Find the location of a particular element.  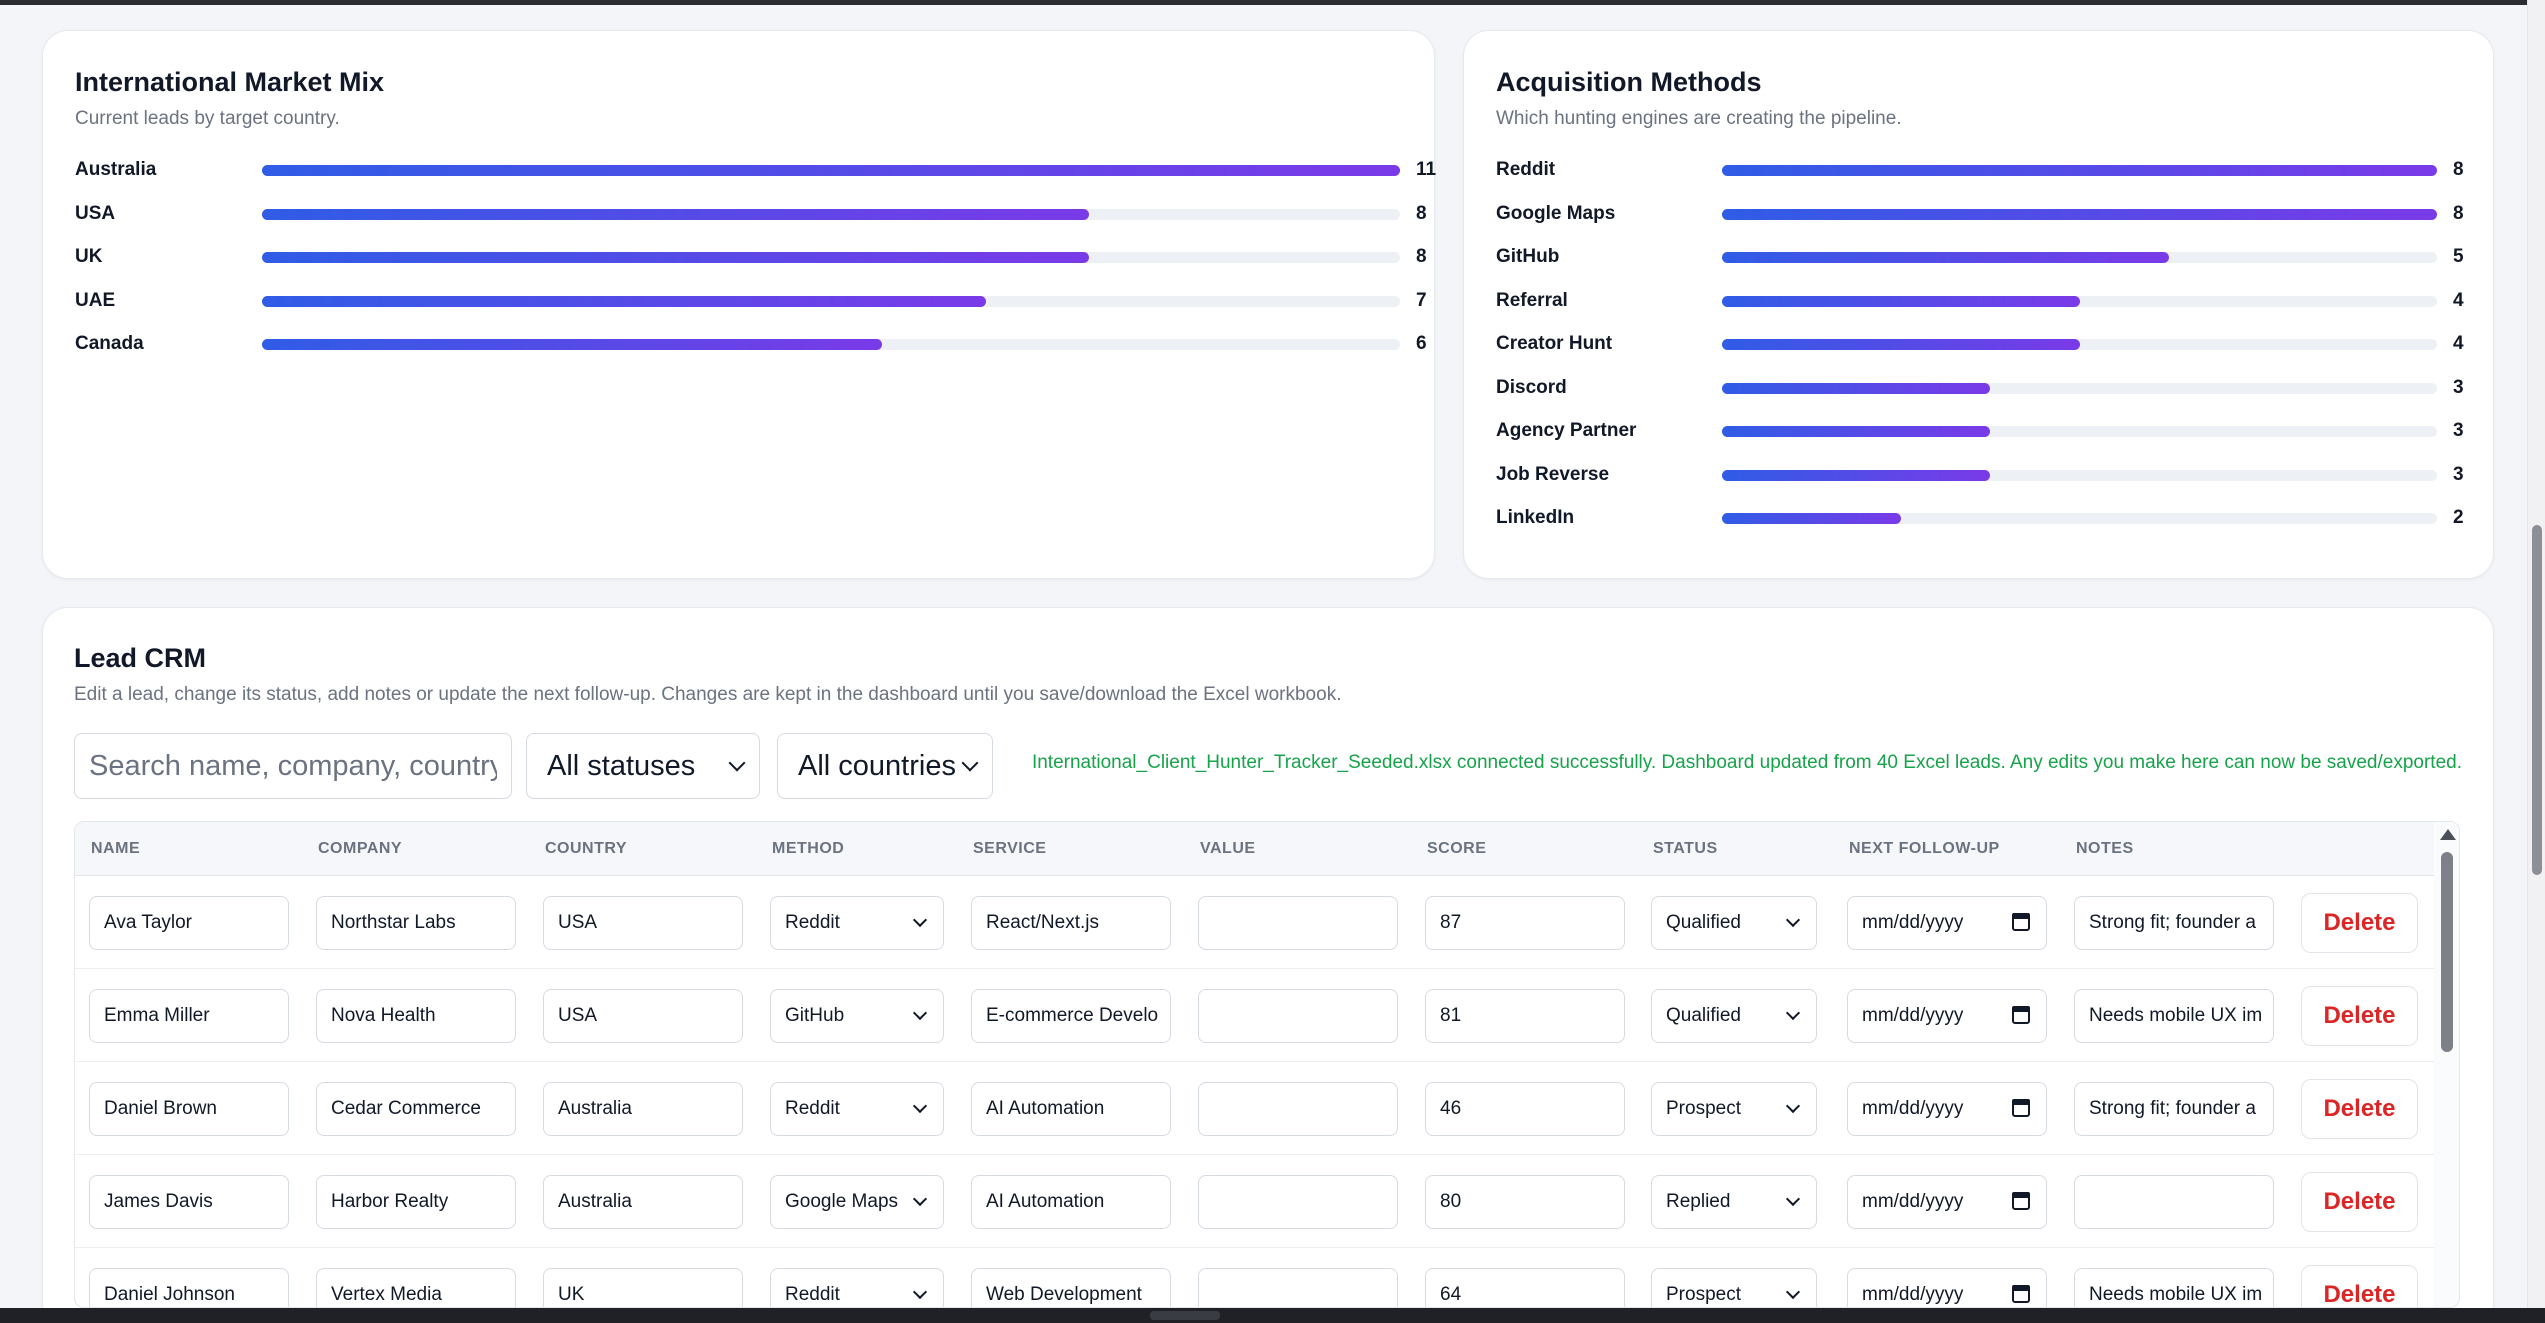

company-field: Northstar Labs is located at coordinates (416, 923).